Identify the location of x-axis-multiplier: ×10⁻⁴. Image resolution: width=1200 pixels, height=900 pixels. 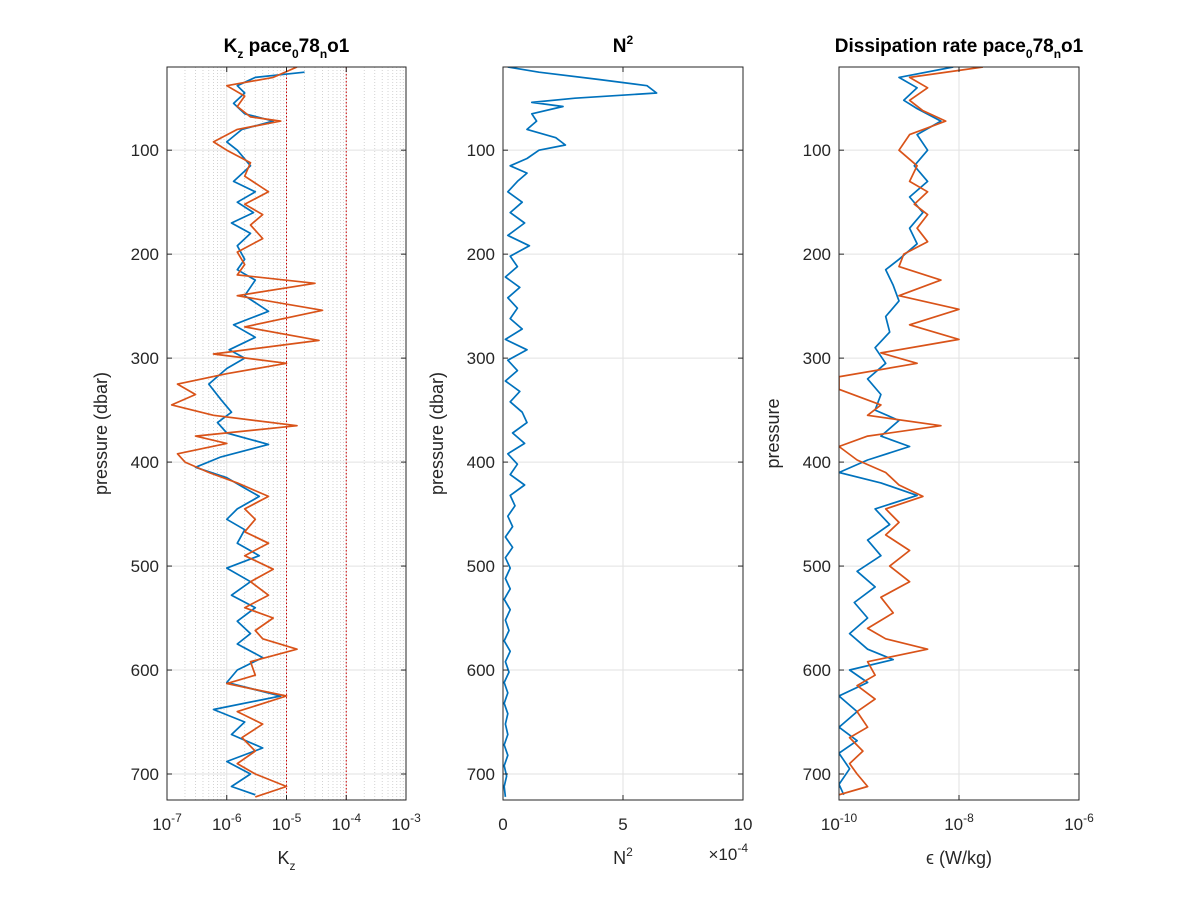
(728, 852).